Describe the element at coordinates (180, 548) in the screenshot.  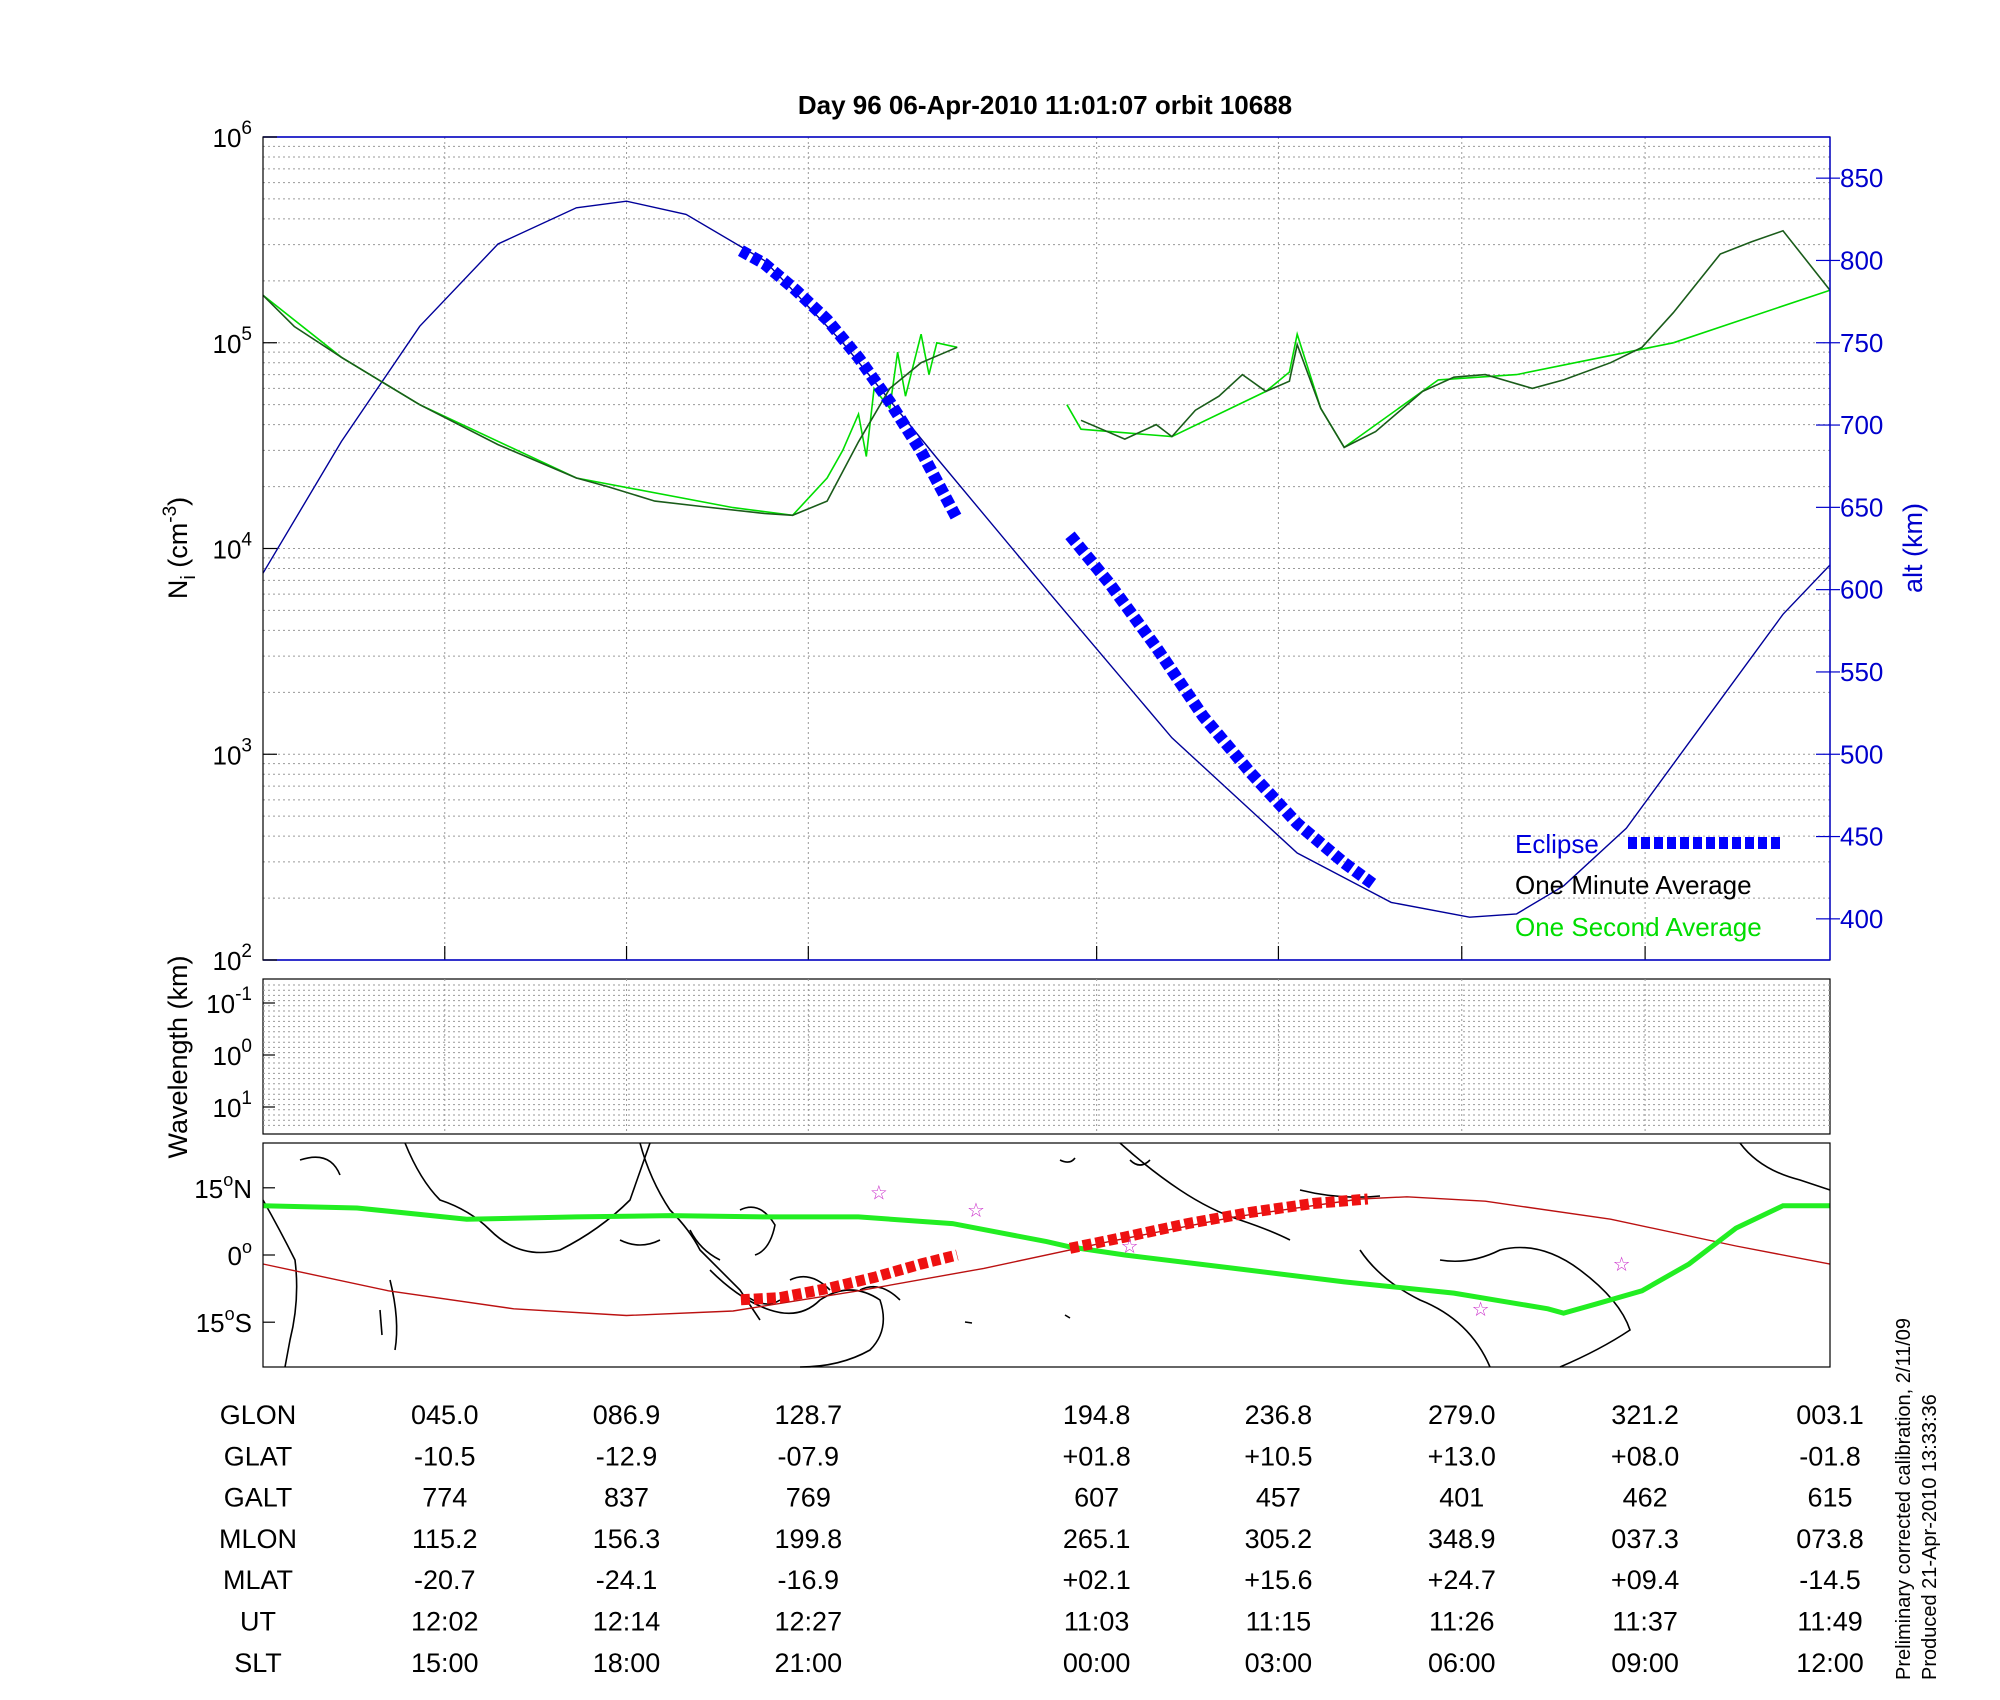
I see `left-axis-label: Ni (cm-3)` at that location.